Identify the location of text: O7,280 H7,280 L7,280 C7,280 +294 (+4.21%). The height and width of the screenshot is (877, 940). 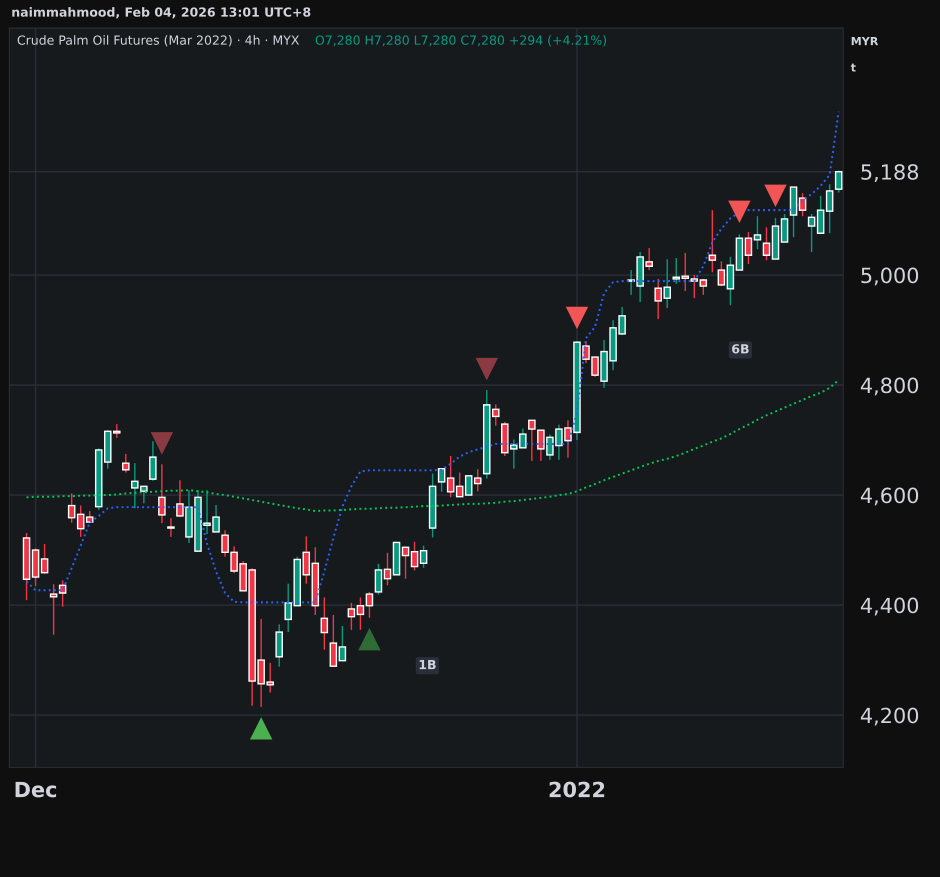
(461, 40).